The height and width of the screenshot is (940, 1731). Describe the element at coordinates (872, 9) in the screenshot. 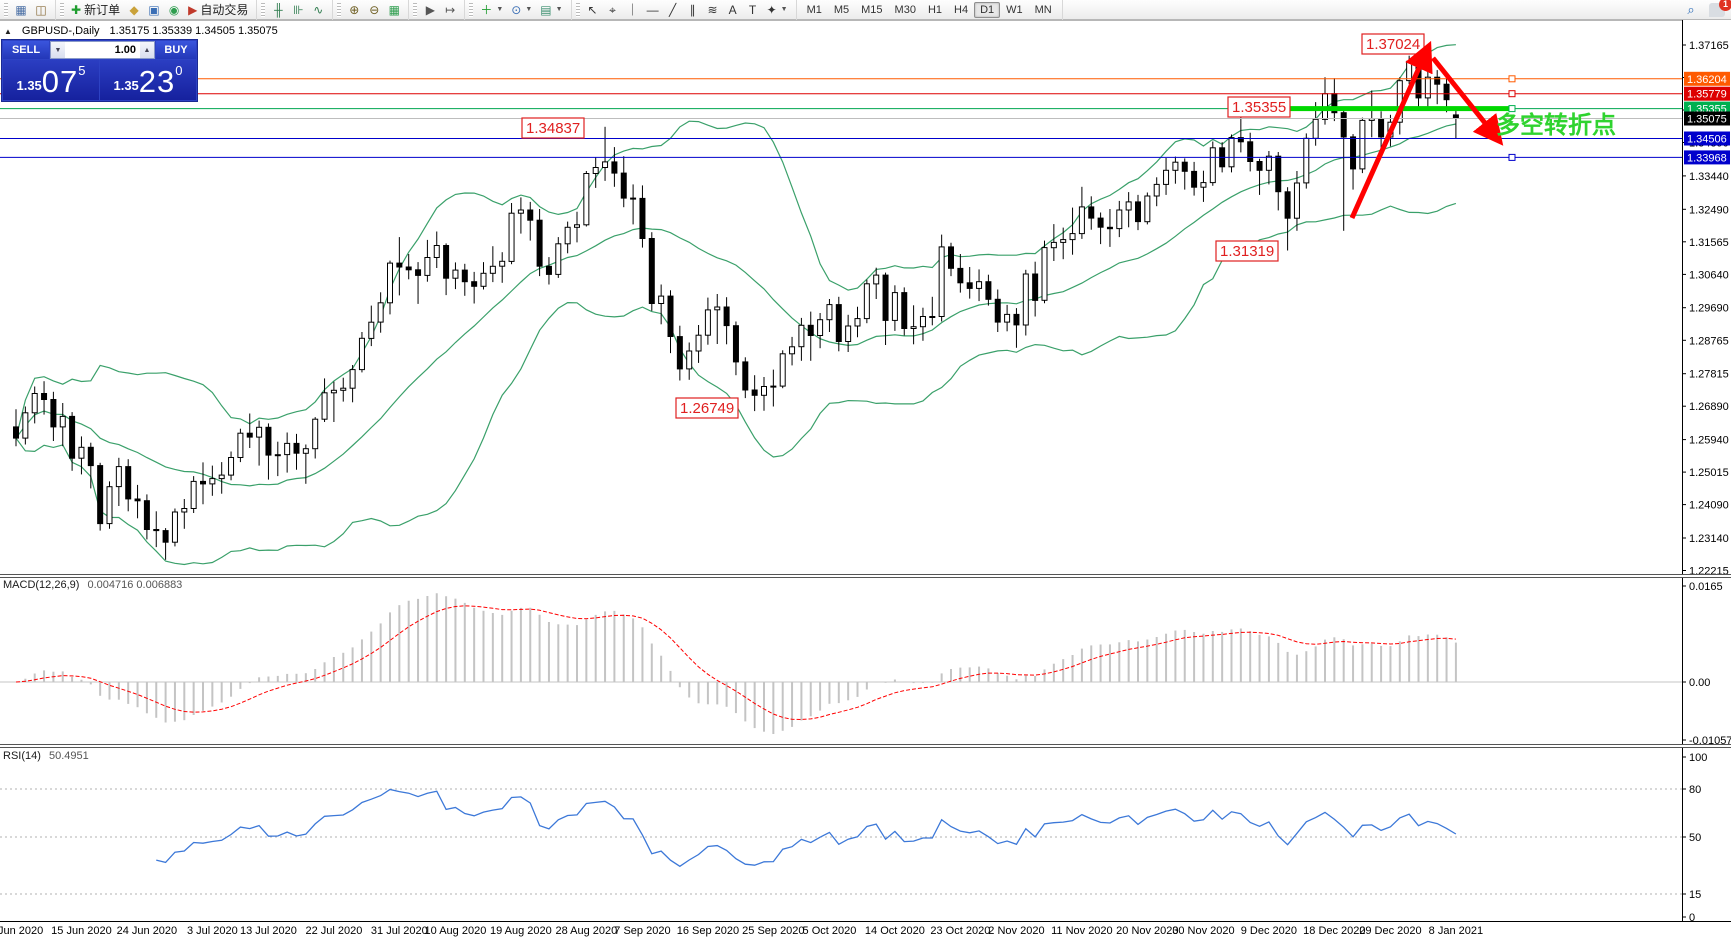

I see `timeframe-m15-button: M15` at that location.